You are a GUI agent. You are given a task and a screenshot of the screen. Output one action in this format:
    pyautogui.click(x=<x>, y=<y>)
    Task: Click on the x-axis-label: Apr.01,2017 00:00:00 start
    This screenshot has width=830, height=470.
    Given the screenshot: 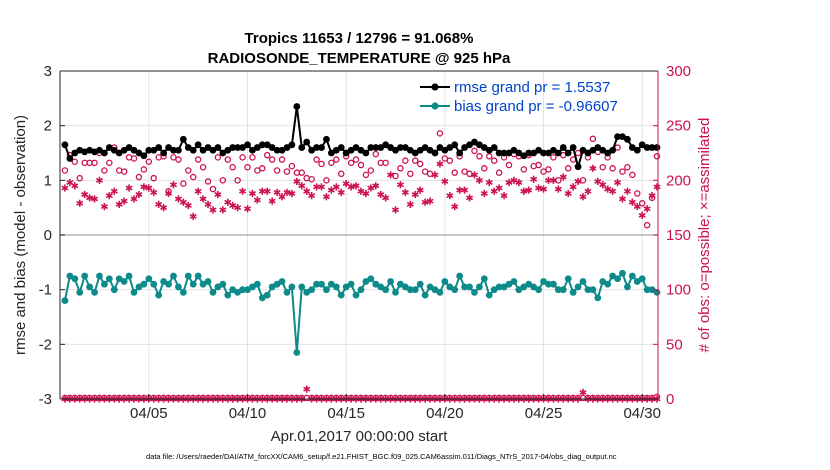 What is the action you would take?
    pyautogui.click(x=360, y=436)
    